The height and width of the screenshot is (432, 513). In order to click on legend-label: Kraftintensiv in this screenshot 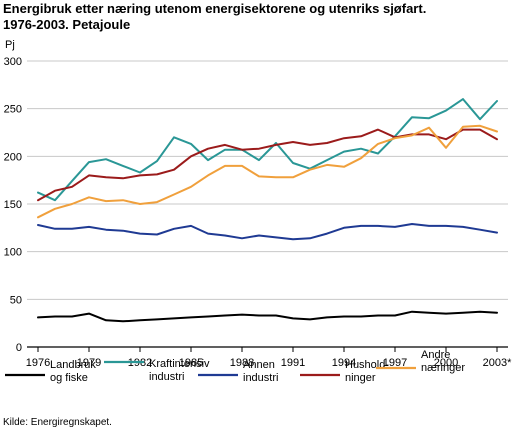, I will do `click(179, 364)`.